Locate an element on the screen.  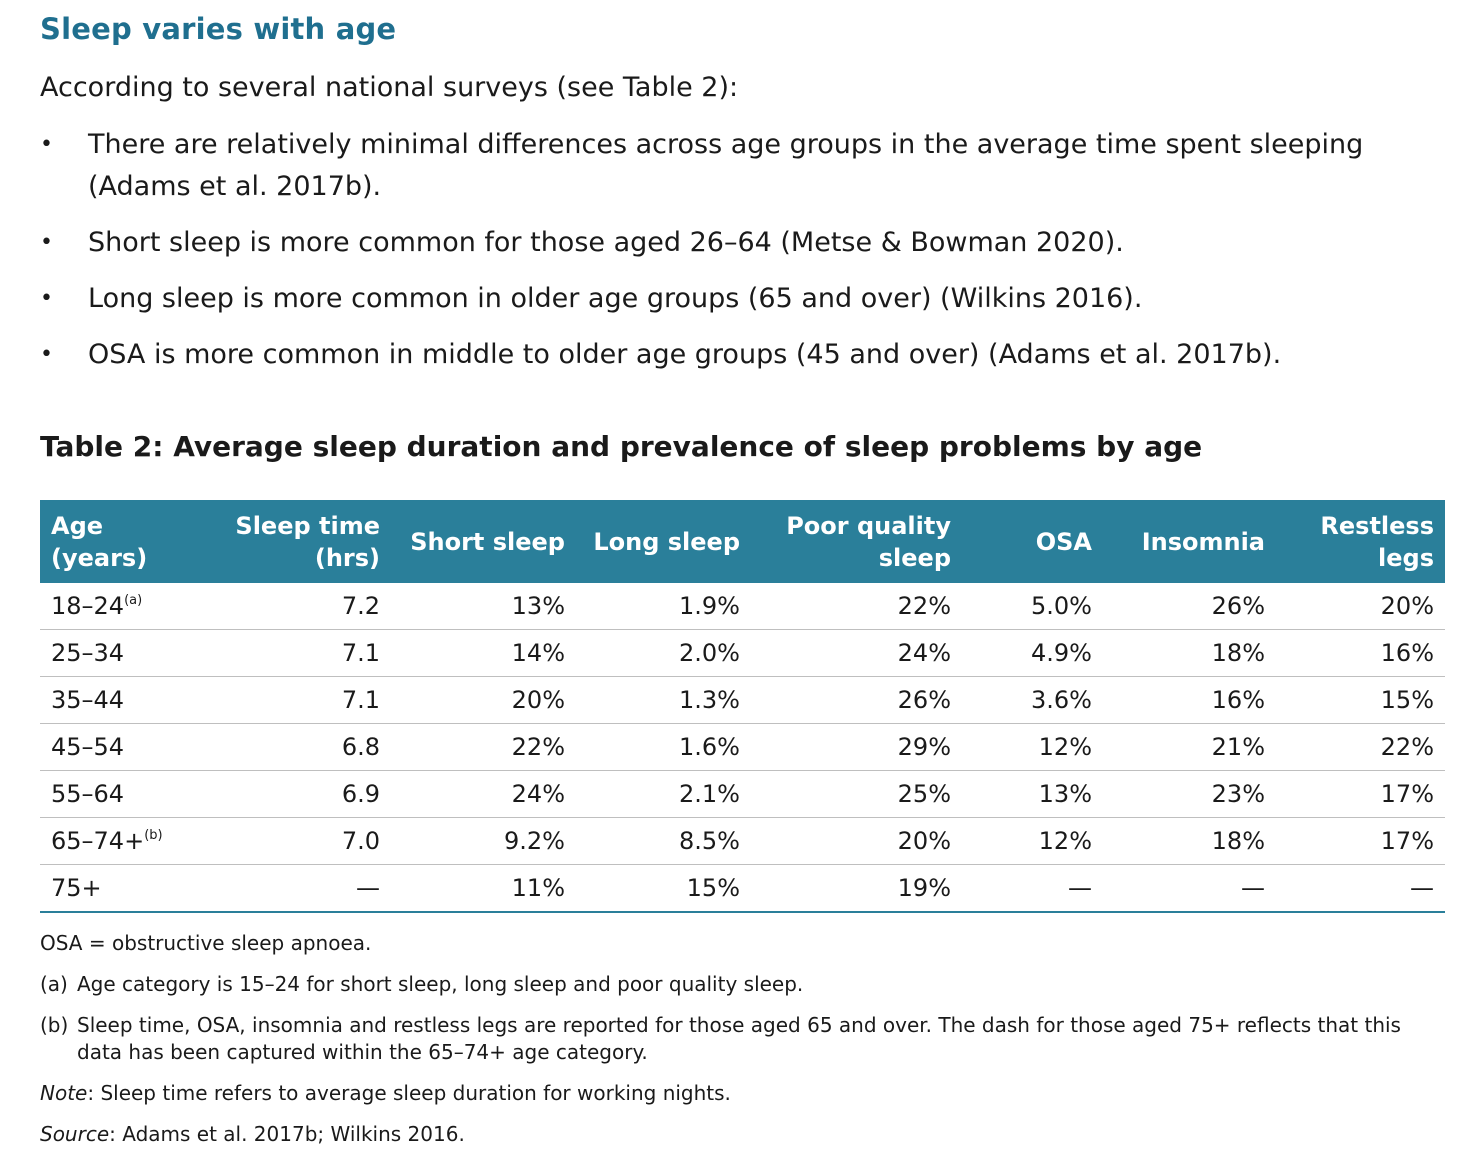
table-row: 75+ —11% 15% 19% — — — is located at coordinates (742, 888).